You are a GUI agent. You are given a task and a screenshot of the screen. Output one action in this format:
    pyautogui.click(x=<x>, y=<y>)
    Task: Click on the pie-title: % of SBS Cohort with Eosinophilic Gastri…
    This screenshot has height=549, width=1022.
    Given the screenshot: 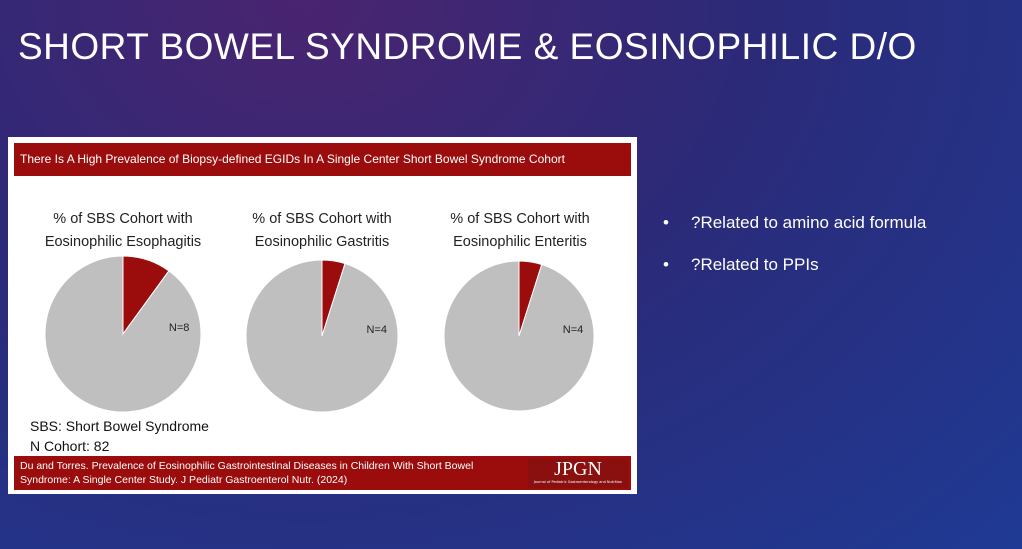 What is the action you would take?
    pyautogui.click(x=322, y=230)
    